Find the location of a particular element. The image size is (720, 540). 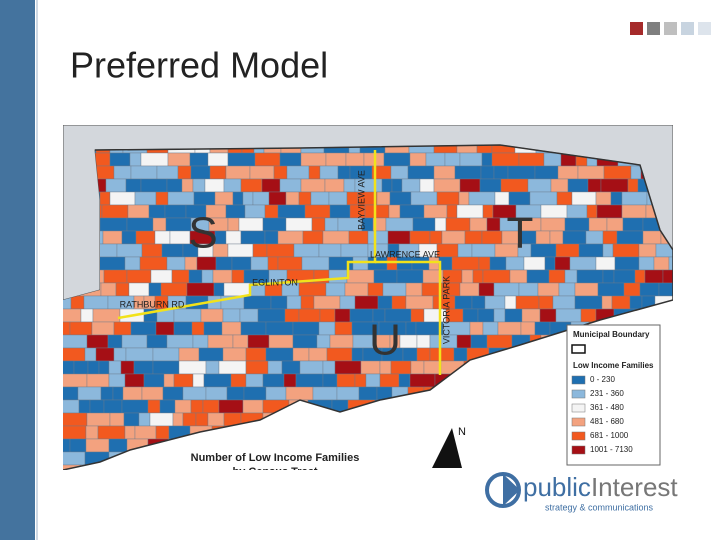

corner-squares is located at coordinates (670, 28).